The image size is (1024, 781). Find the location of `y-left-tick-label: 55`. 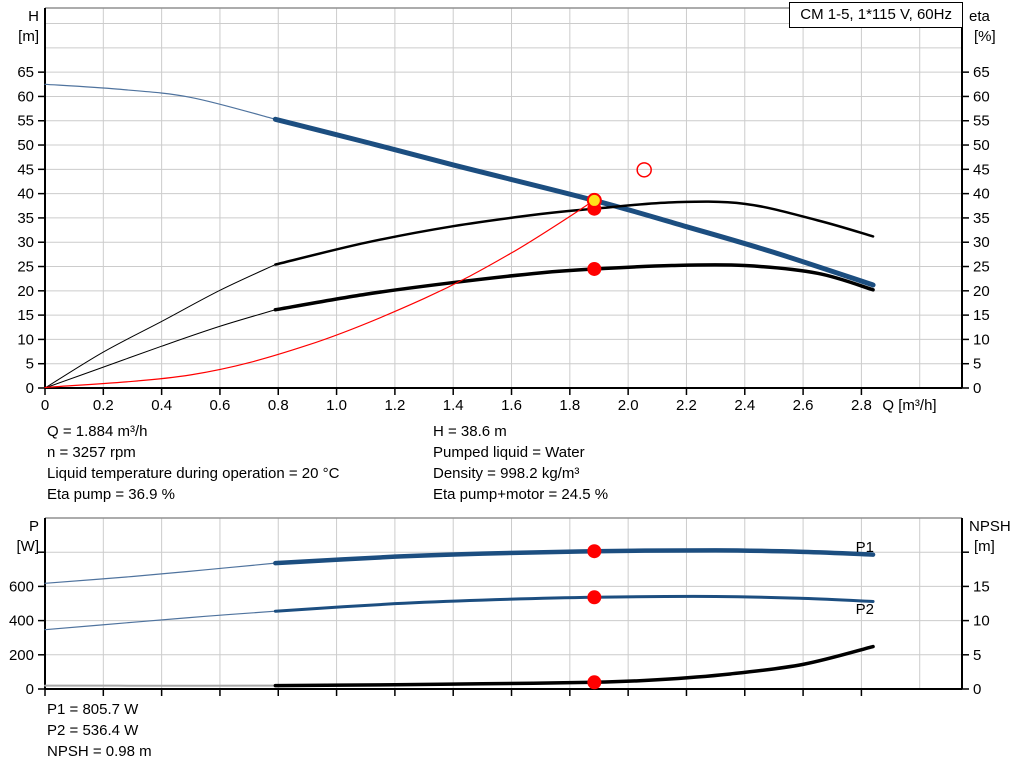

y-left-tick-label: 55 is located at coordinates (25, 121).